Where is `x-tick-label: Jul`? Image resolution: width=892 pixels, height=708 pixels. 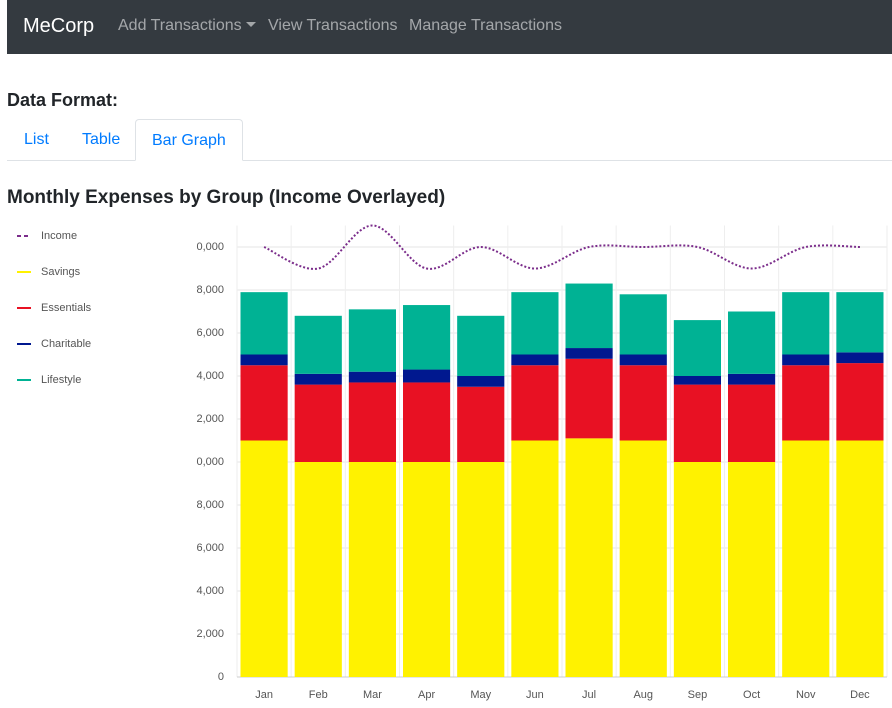 x-tick-label: Jul is located at coordinates (589, 695).